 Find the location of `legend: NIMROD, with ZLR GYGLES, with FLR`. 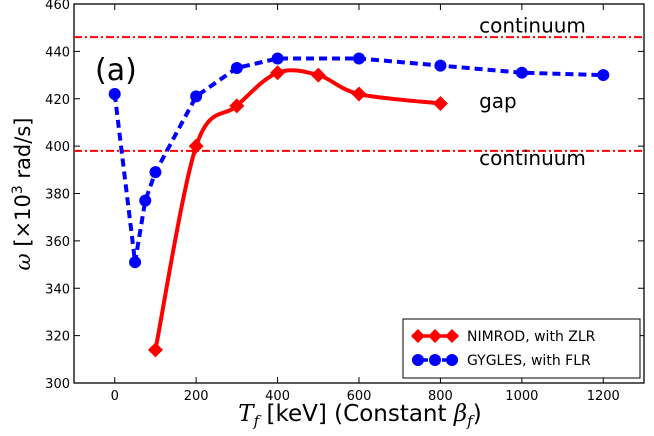

legend: NIMROD, with ZLR GYGLES, with FLR is located at coordinates (521, 348).